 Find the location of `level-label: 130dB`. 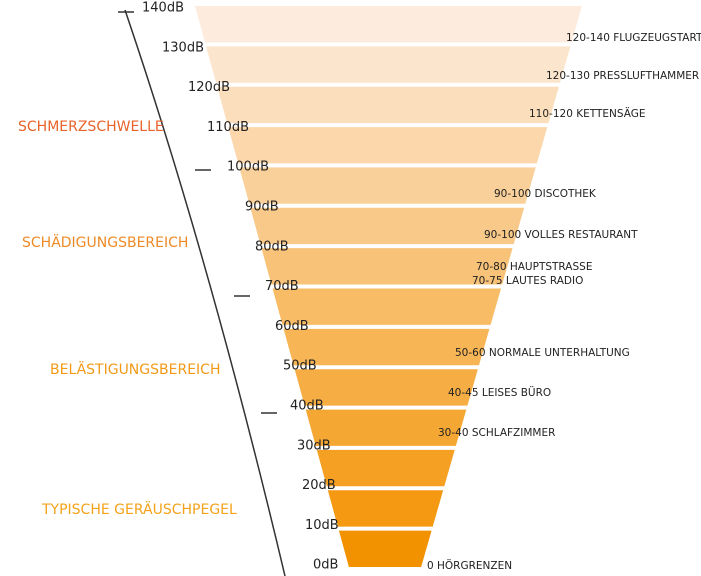

level-label: 130dB is located at coordinates (183, 47).